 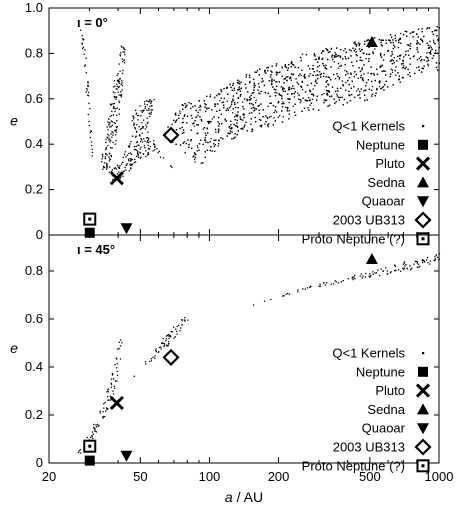 What do you see at coordinates (390, 163) in the screenshot?
I see `legend-label: Pluto` at bounding box center [390, 163].